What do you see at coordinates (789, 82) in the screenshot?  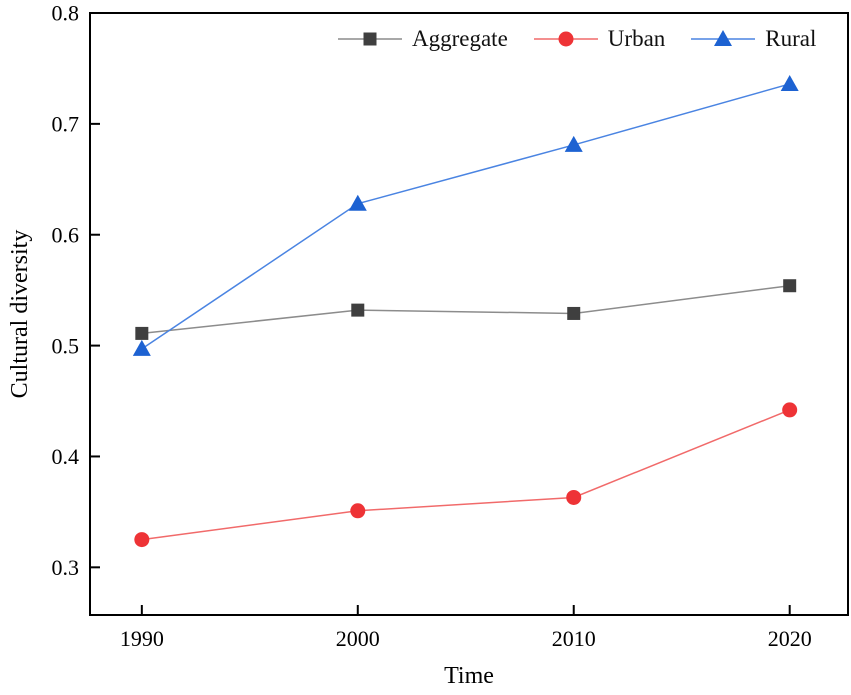 I see `data-point-rural-2020` at bounding box center [789, 82].